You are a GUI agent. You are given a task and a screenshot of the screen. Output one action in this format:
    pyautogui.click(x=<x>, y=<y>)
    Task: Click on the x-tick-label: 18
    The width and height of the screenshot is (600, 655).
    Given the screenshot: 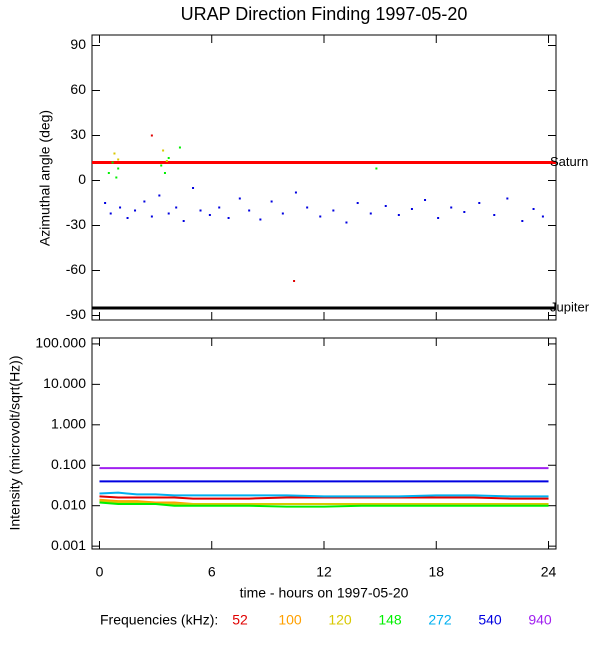 What is the action you would take?
    pyautogui.click(x=436, y=572)
    